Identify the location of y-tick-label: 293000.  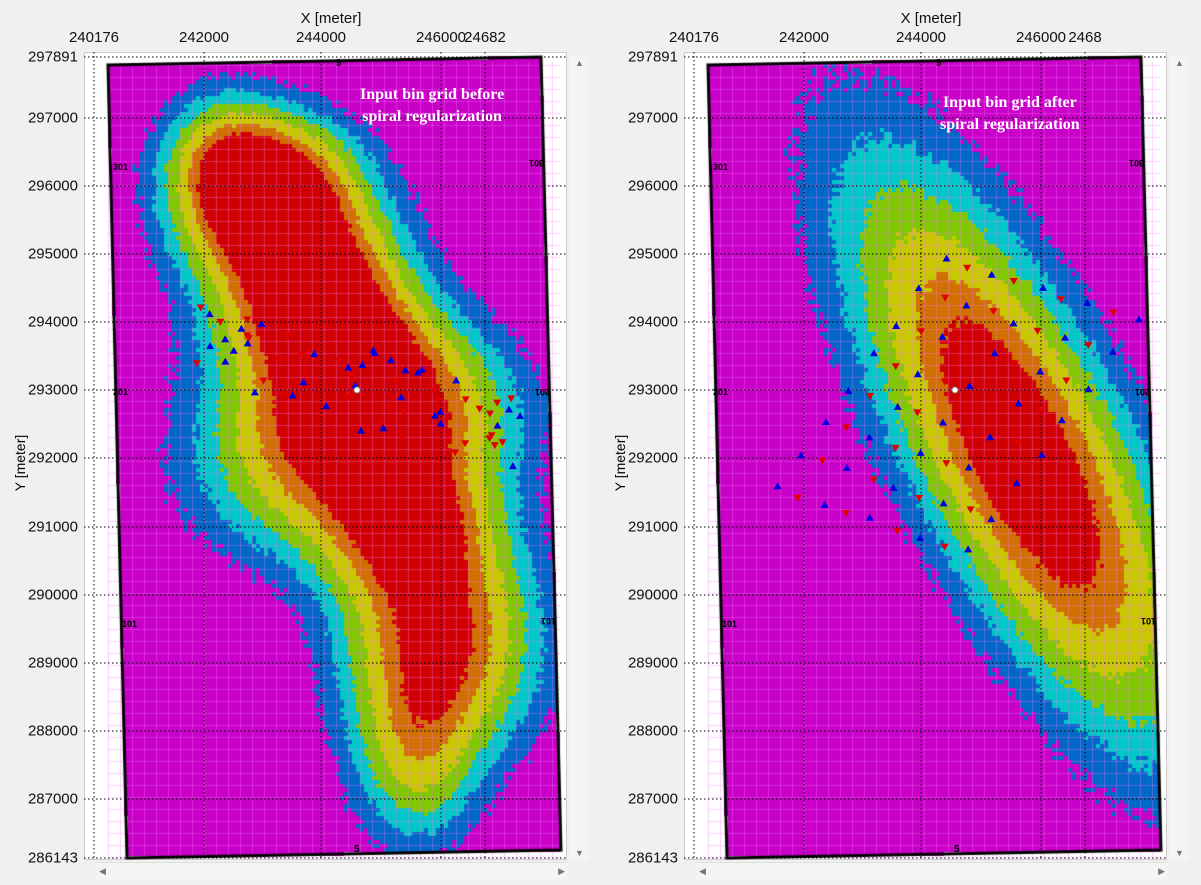
(52, 390).